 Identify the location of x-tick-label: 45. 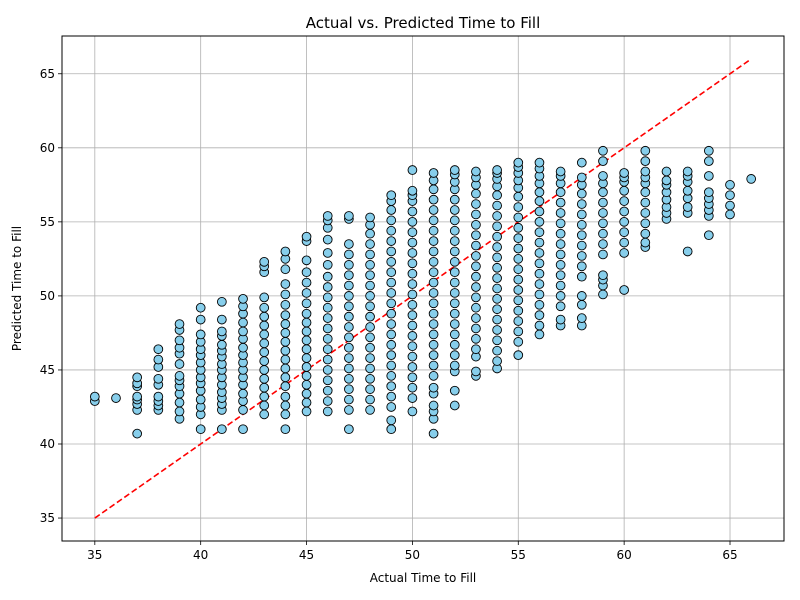
(306, 555).